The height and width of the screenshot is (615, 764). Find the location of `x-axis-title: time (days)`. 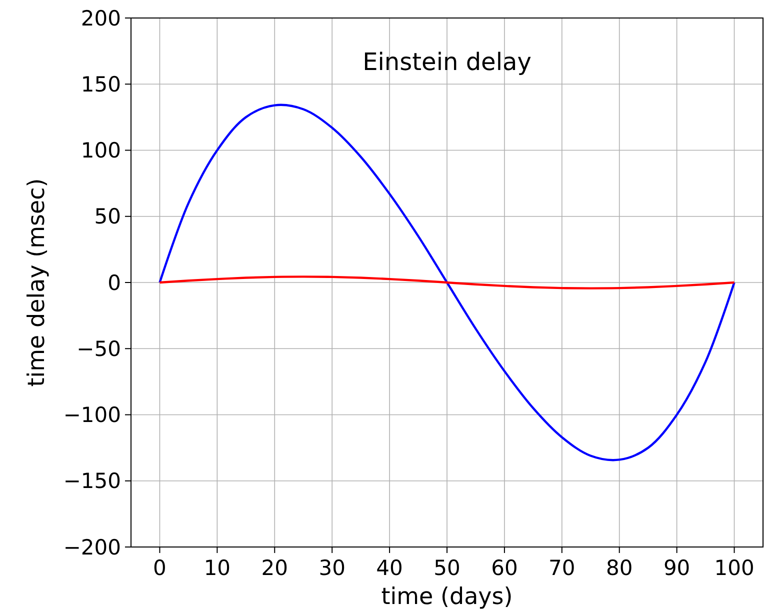

x-axis-title: time (days) is located at coordinates (447, 597).